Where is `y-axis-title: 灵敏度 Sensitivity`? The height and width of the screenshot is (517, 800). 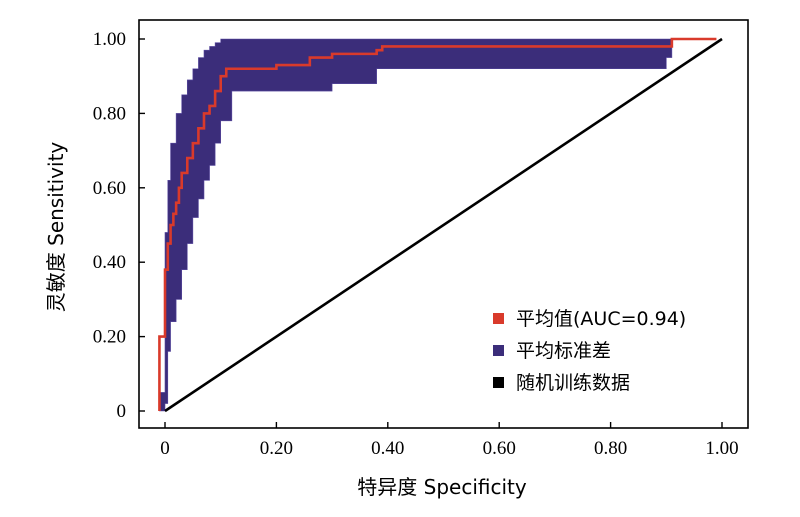
y-axis-title: 灵敏度 Sensitivity is located at coordinates (56, 227).